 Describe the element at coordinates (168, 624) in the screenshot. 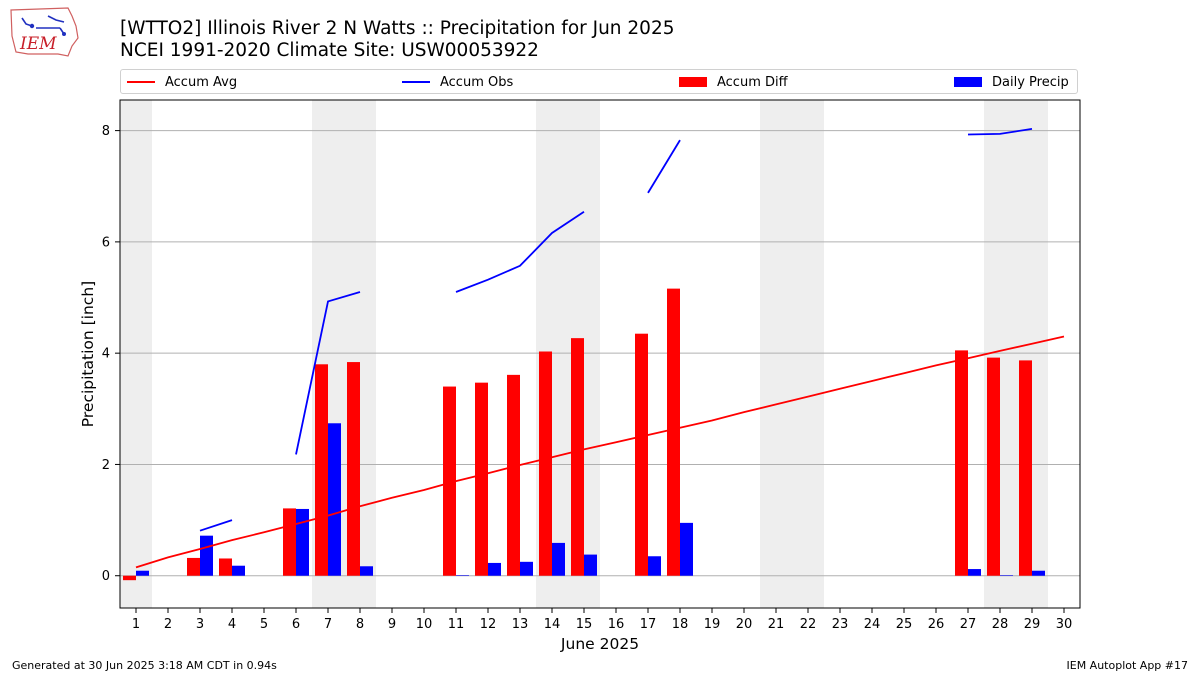

I see `x-tick-label-2: 2` at that location.